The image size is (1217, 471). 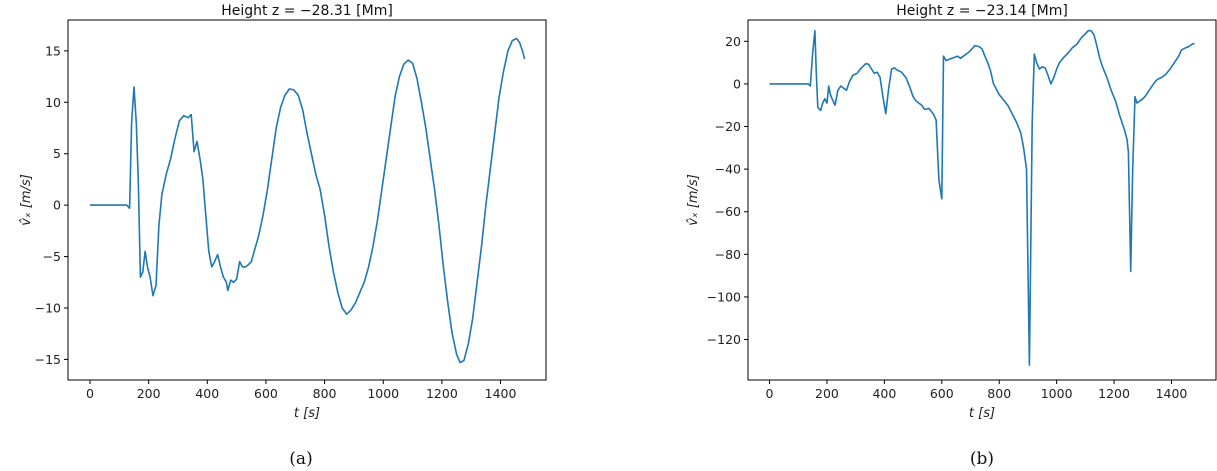 What do you see at coordinates (724, 339) in the screenshot?
I see `y-tick-label: −120` at bounding box center [724, 339].